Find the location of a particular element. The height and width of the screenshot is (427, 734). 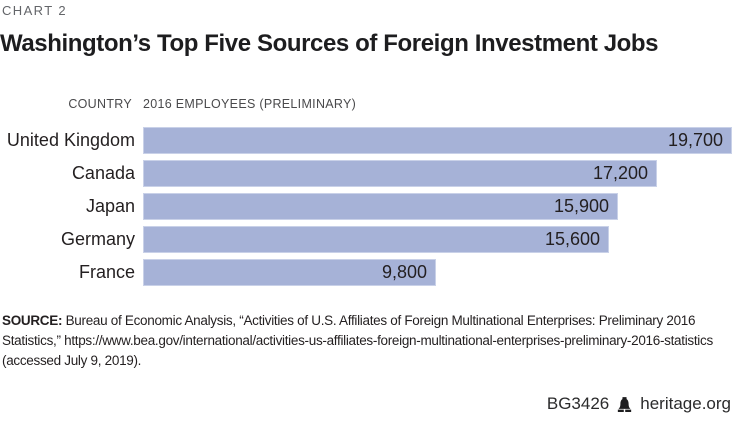

bar-value-label: 15,600 is located at coordinates (572, 239).